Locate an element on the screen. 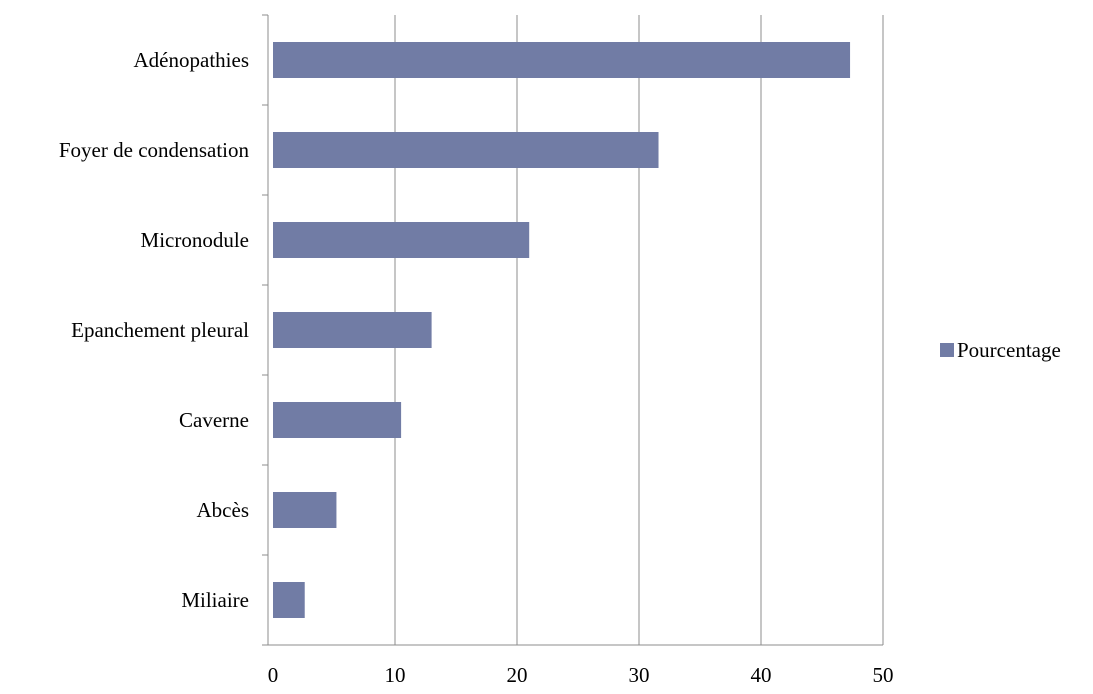 The width and height of the screenshot is (1093, 694). legend-label: Pourcentage is located at coordinates (1009, 350).